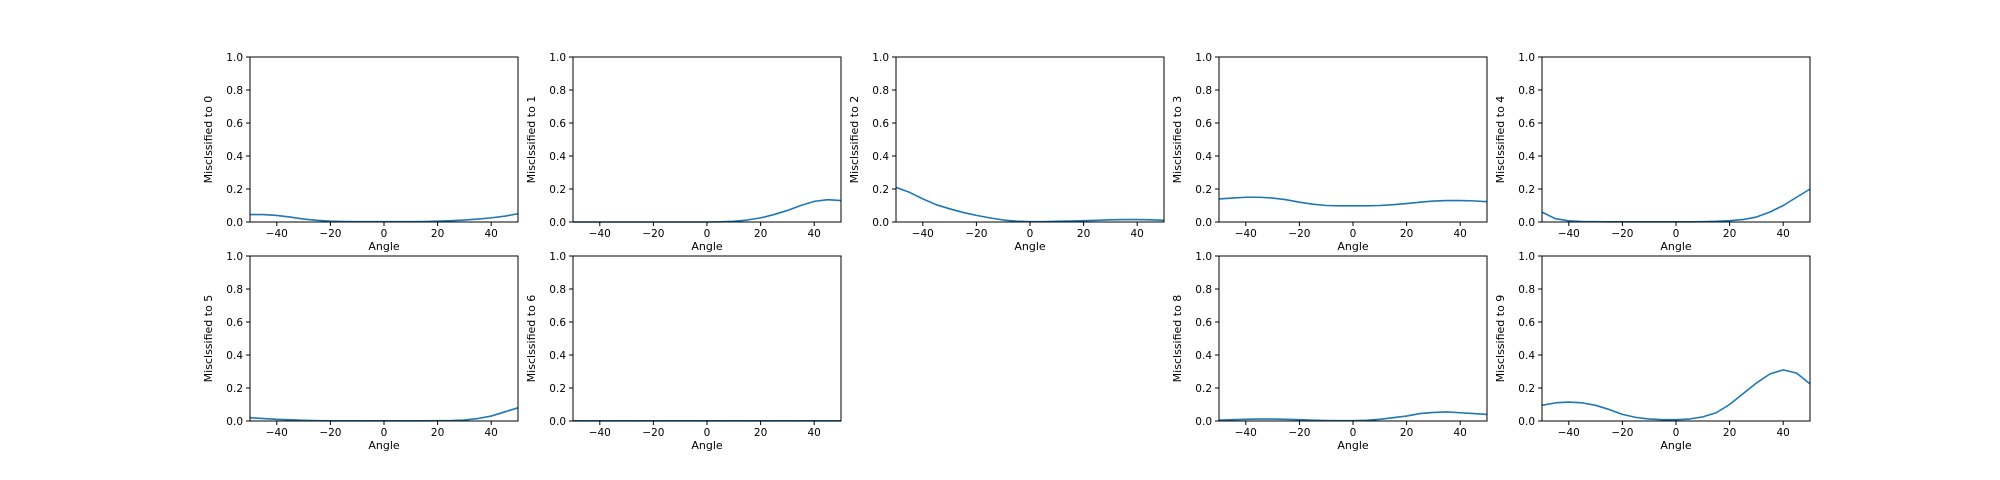  What do you see at coordinates (1500, 339) in the screenshot?
I see `y-axis-label: Misclssified to 9` at bounding box center [1500, 339].